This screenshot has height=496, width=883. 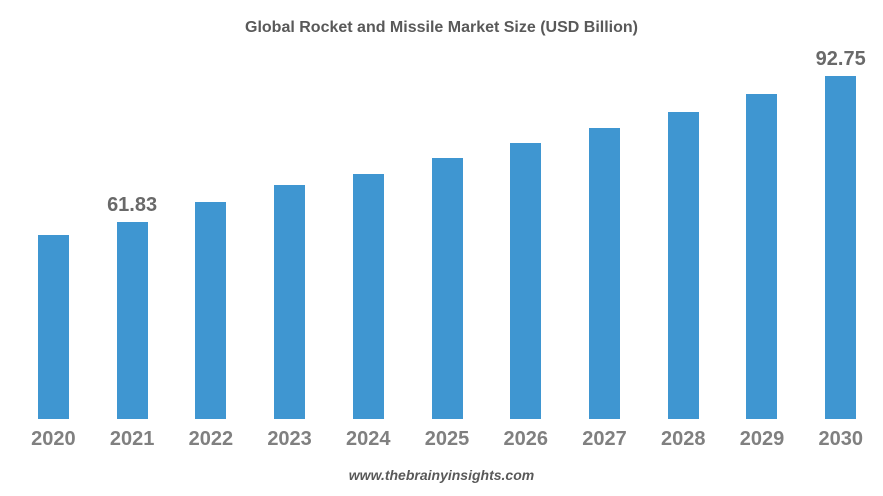 What do you see at coordinates (526, 281) in the screenshot?
I see `bar-2026` at bounding box center [526, 281].